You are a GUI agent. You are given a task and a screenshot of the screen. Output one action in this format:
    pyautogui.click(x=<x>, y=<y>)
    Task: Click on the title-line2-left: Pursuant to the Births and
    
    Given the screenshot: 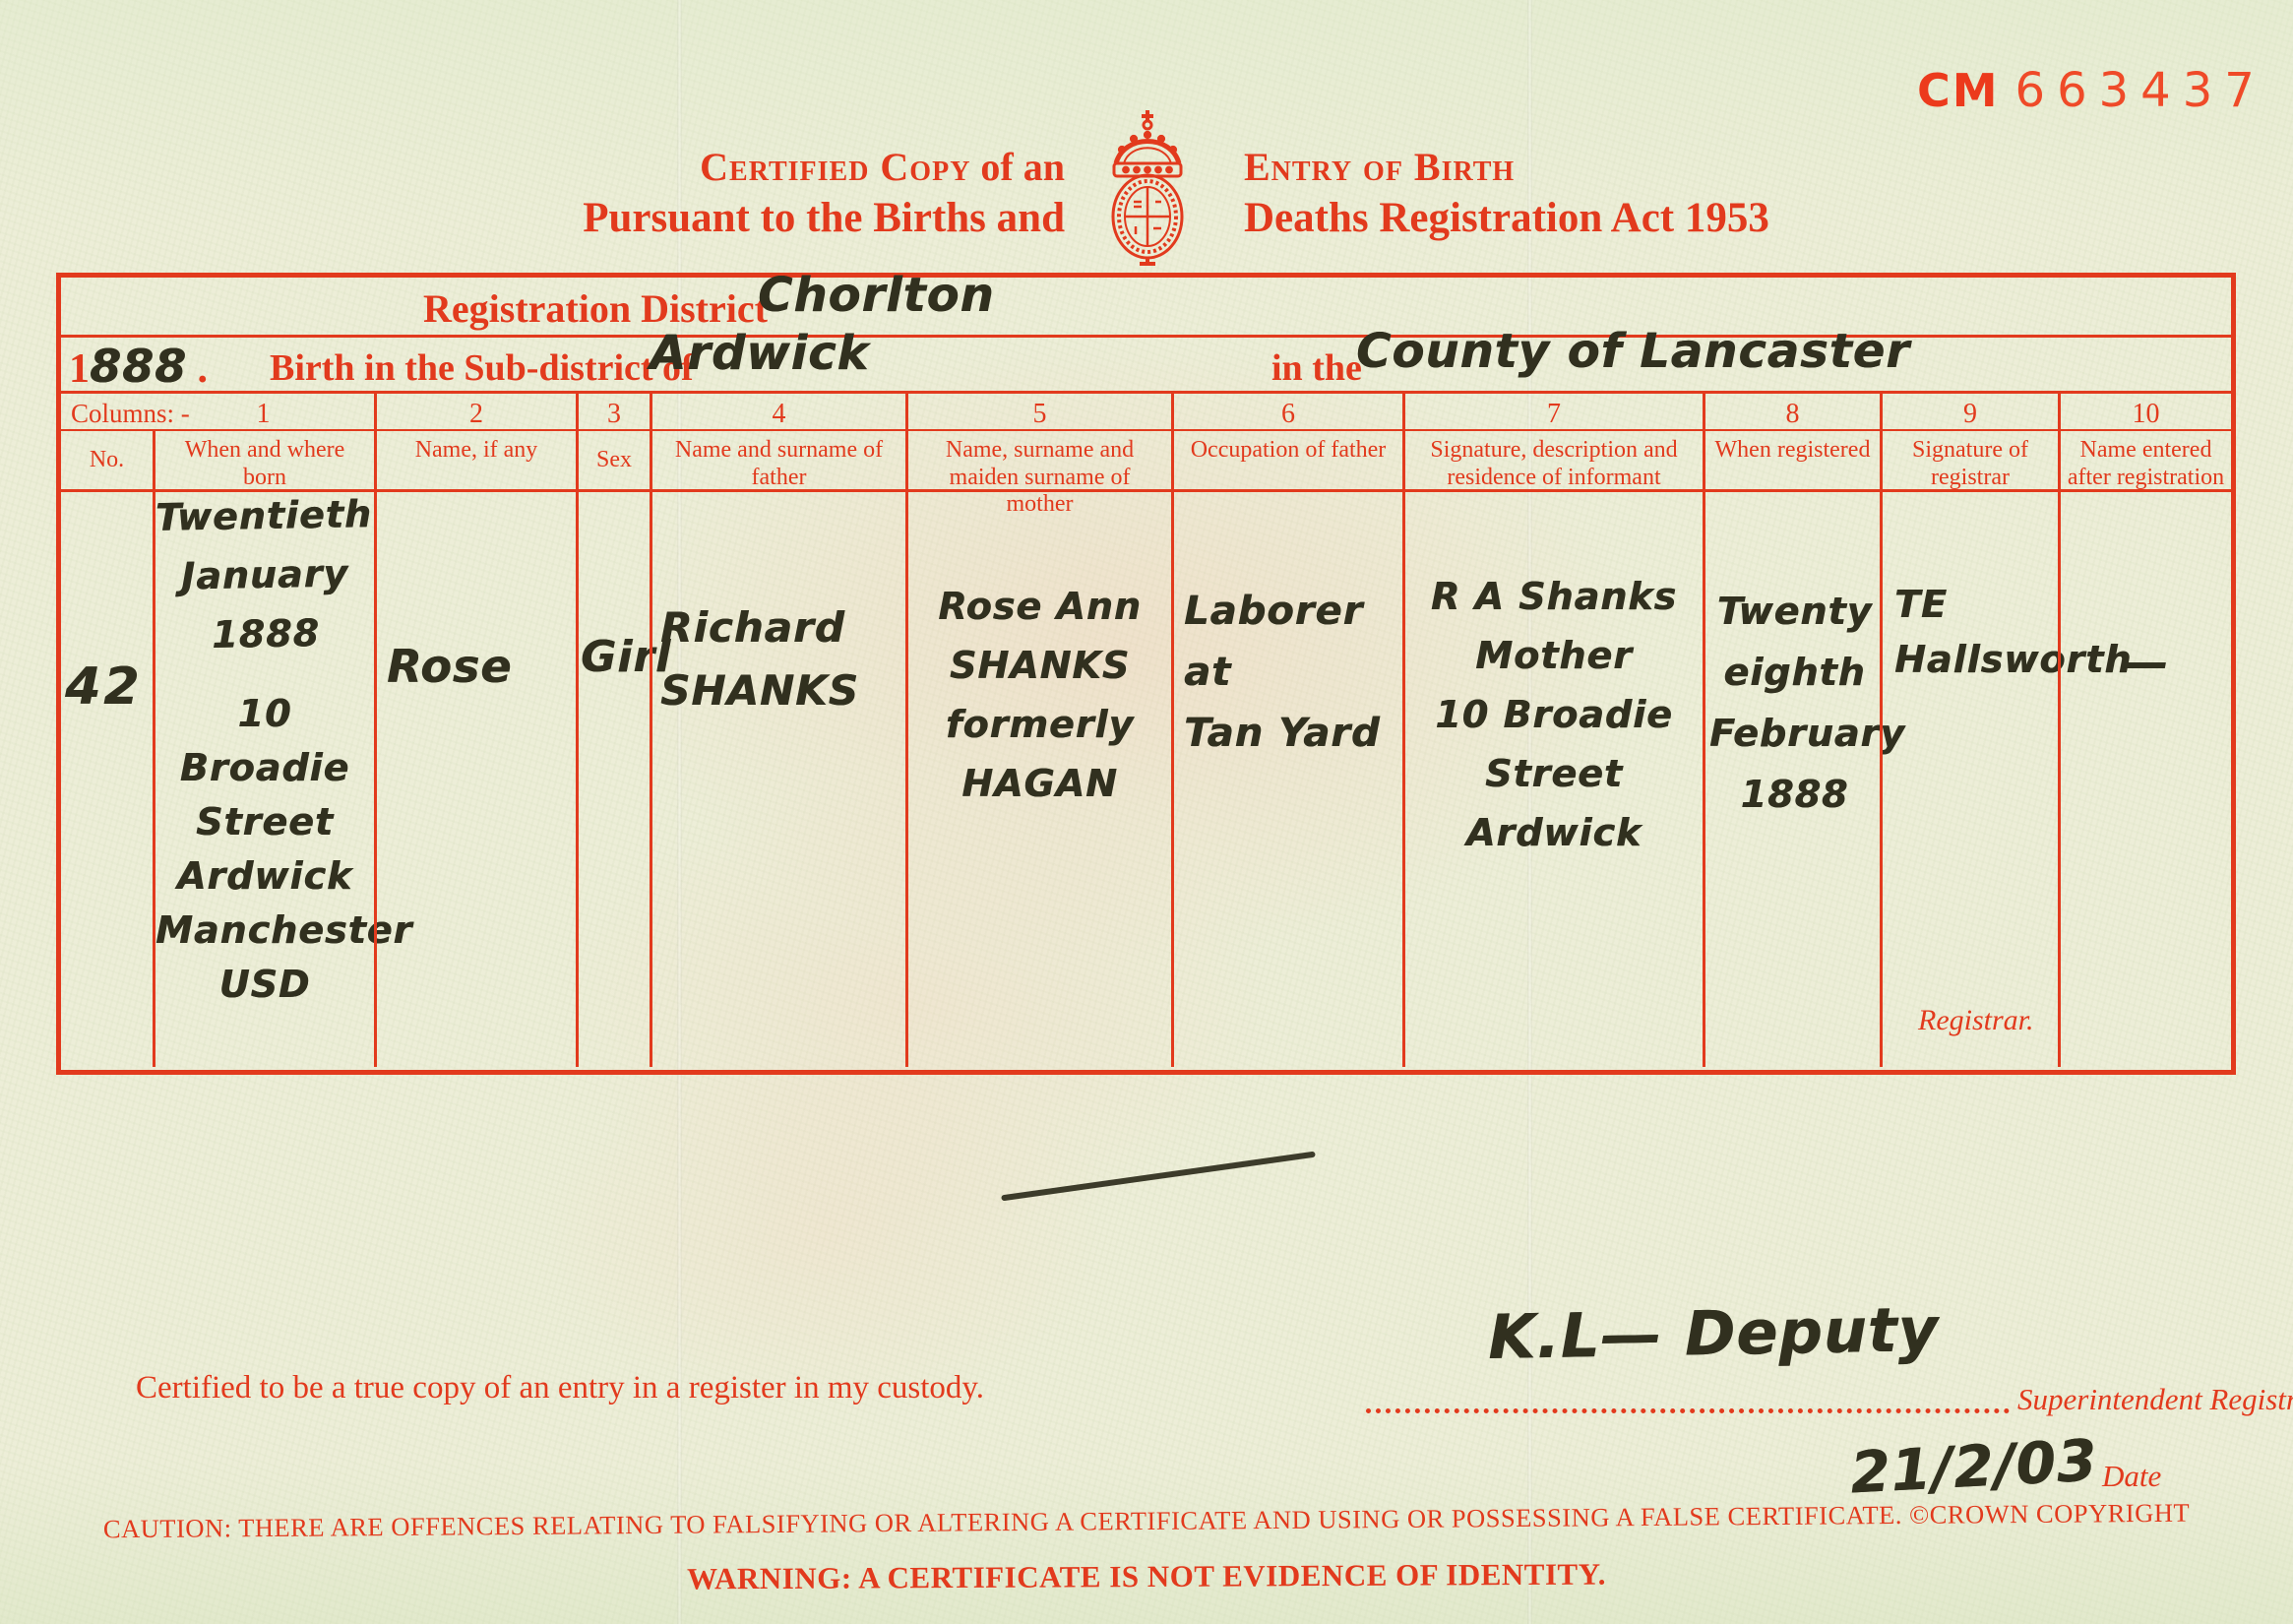 What is the action you would take?
    pyautogui.click(x=824, y=218)
    